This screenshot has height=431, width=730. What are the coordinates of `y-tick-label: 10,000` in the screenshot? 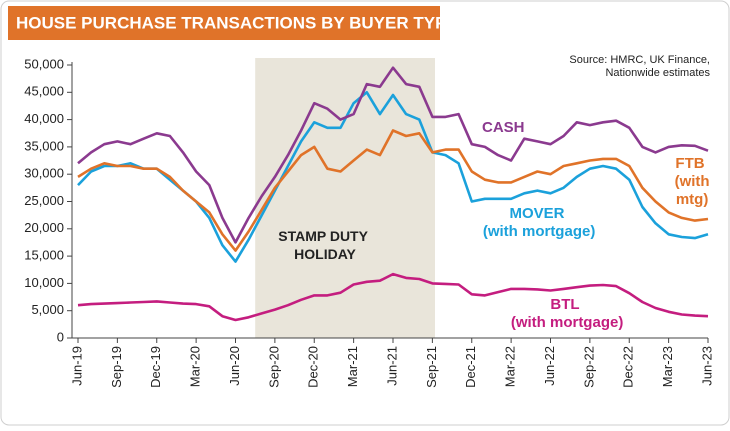 It's located at (44, 282).